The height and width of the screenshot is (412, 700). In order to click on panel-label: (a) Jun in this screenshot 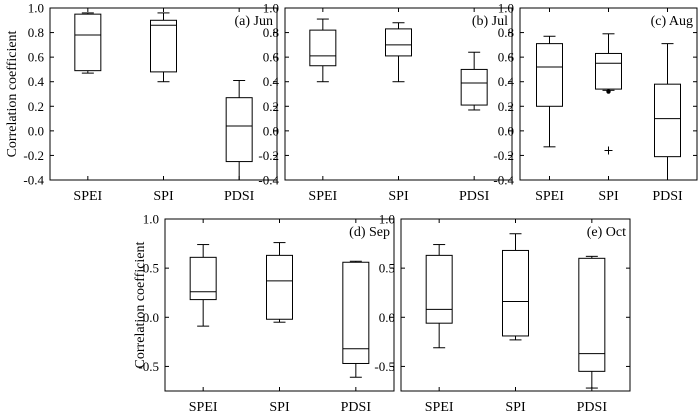, I will do `click(254, 21)`.